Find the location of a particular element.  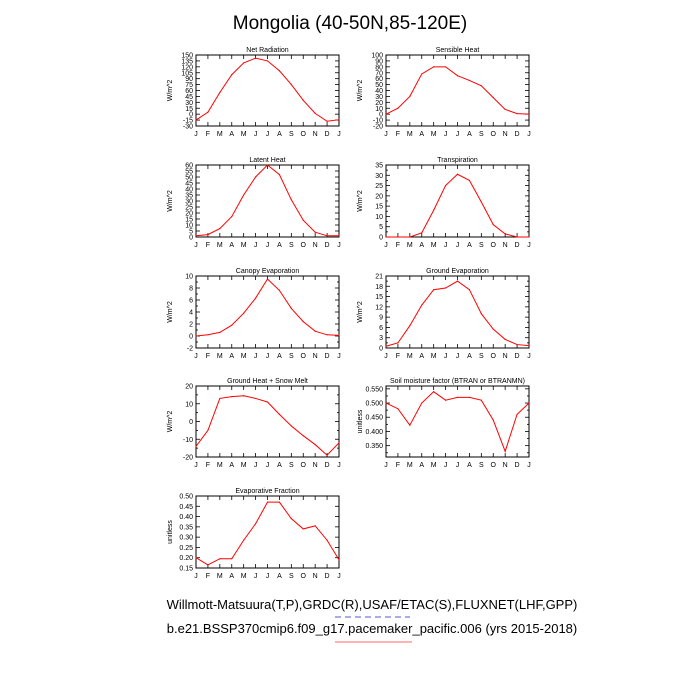

panel-title: Transpiration is located at coordinates (457, 160).